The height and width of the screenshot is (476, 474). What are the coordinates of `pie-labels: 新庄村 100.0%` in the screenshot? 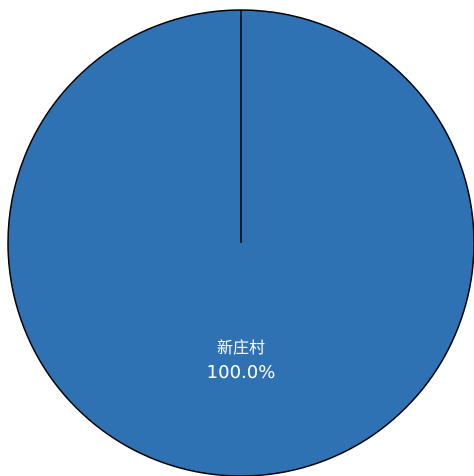 It's located at (241, 360).